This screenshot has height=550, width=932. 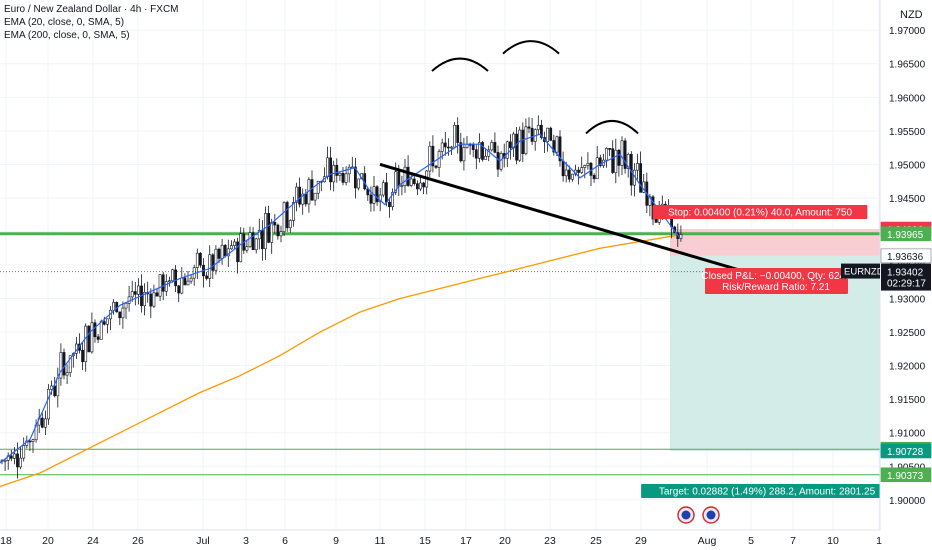 I want to click on y-tick-label: 1.91000, so click(x=907, y=434).